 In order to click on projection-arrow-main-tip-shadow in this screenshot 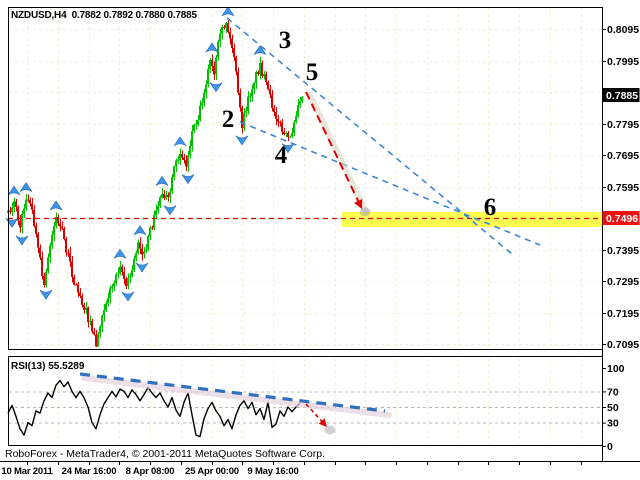, I will do `click(365, 212)`.